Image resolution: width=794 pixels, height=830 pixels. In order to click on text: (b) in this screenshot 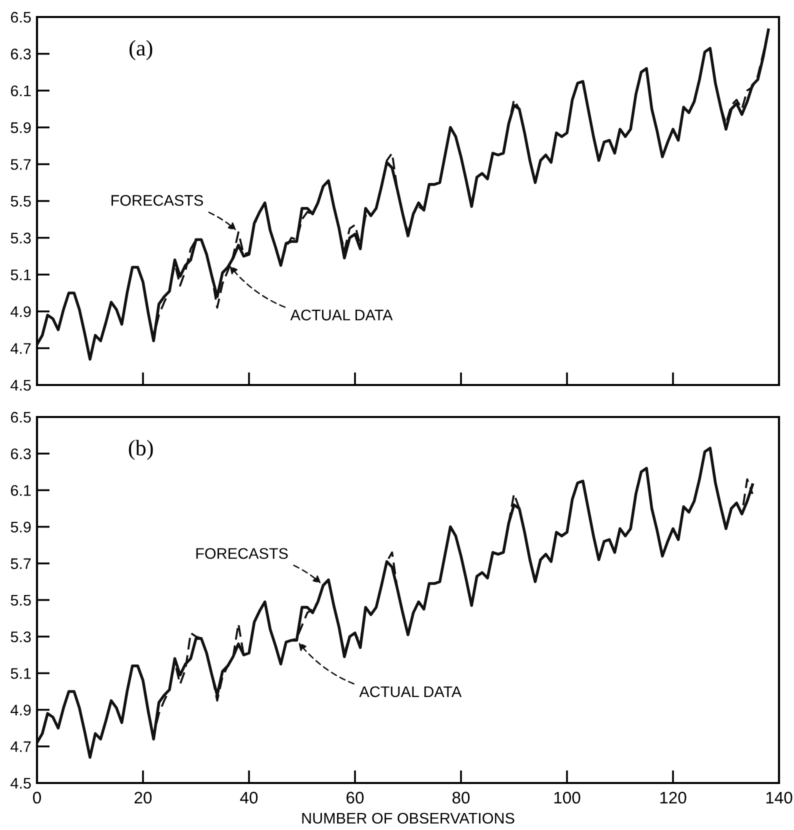, I will do `click(140, 450)`.